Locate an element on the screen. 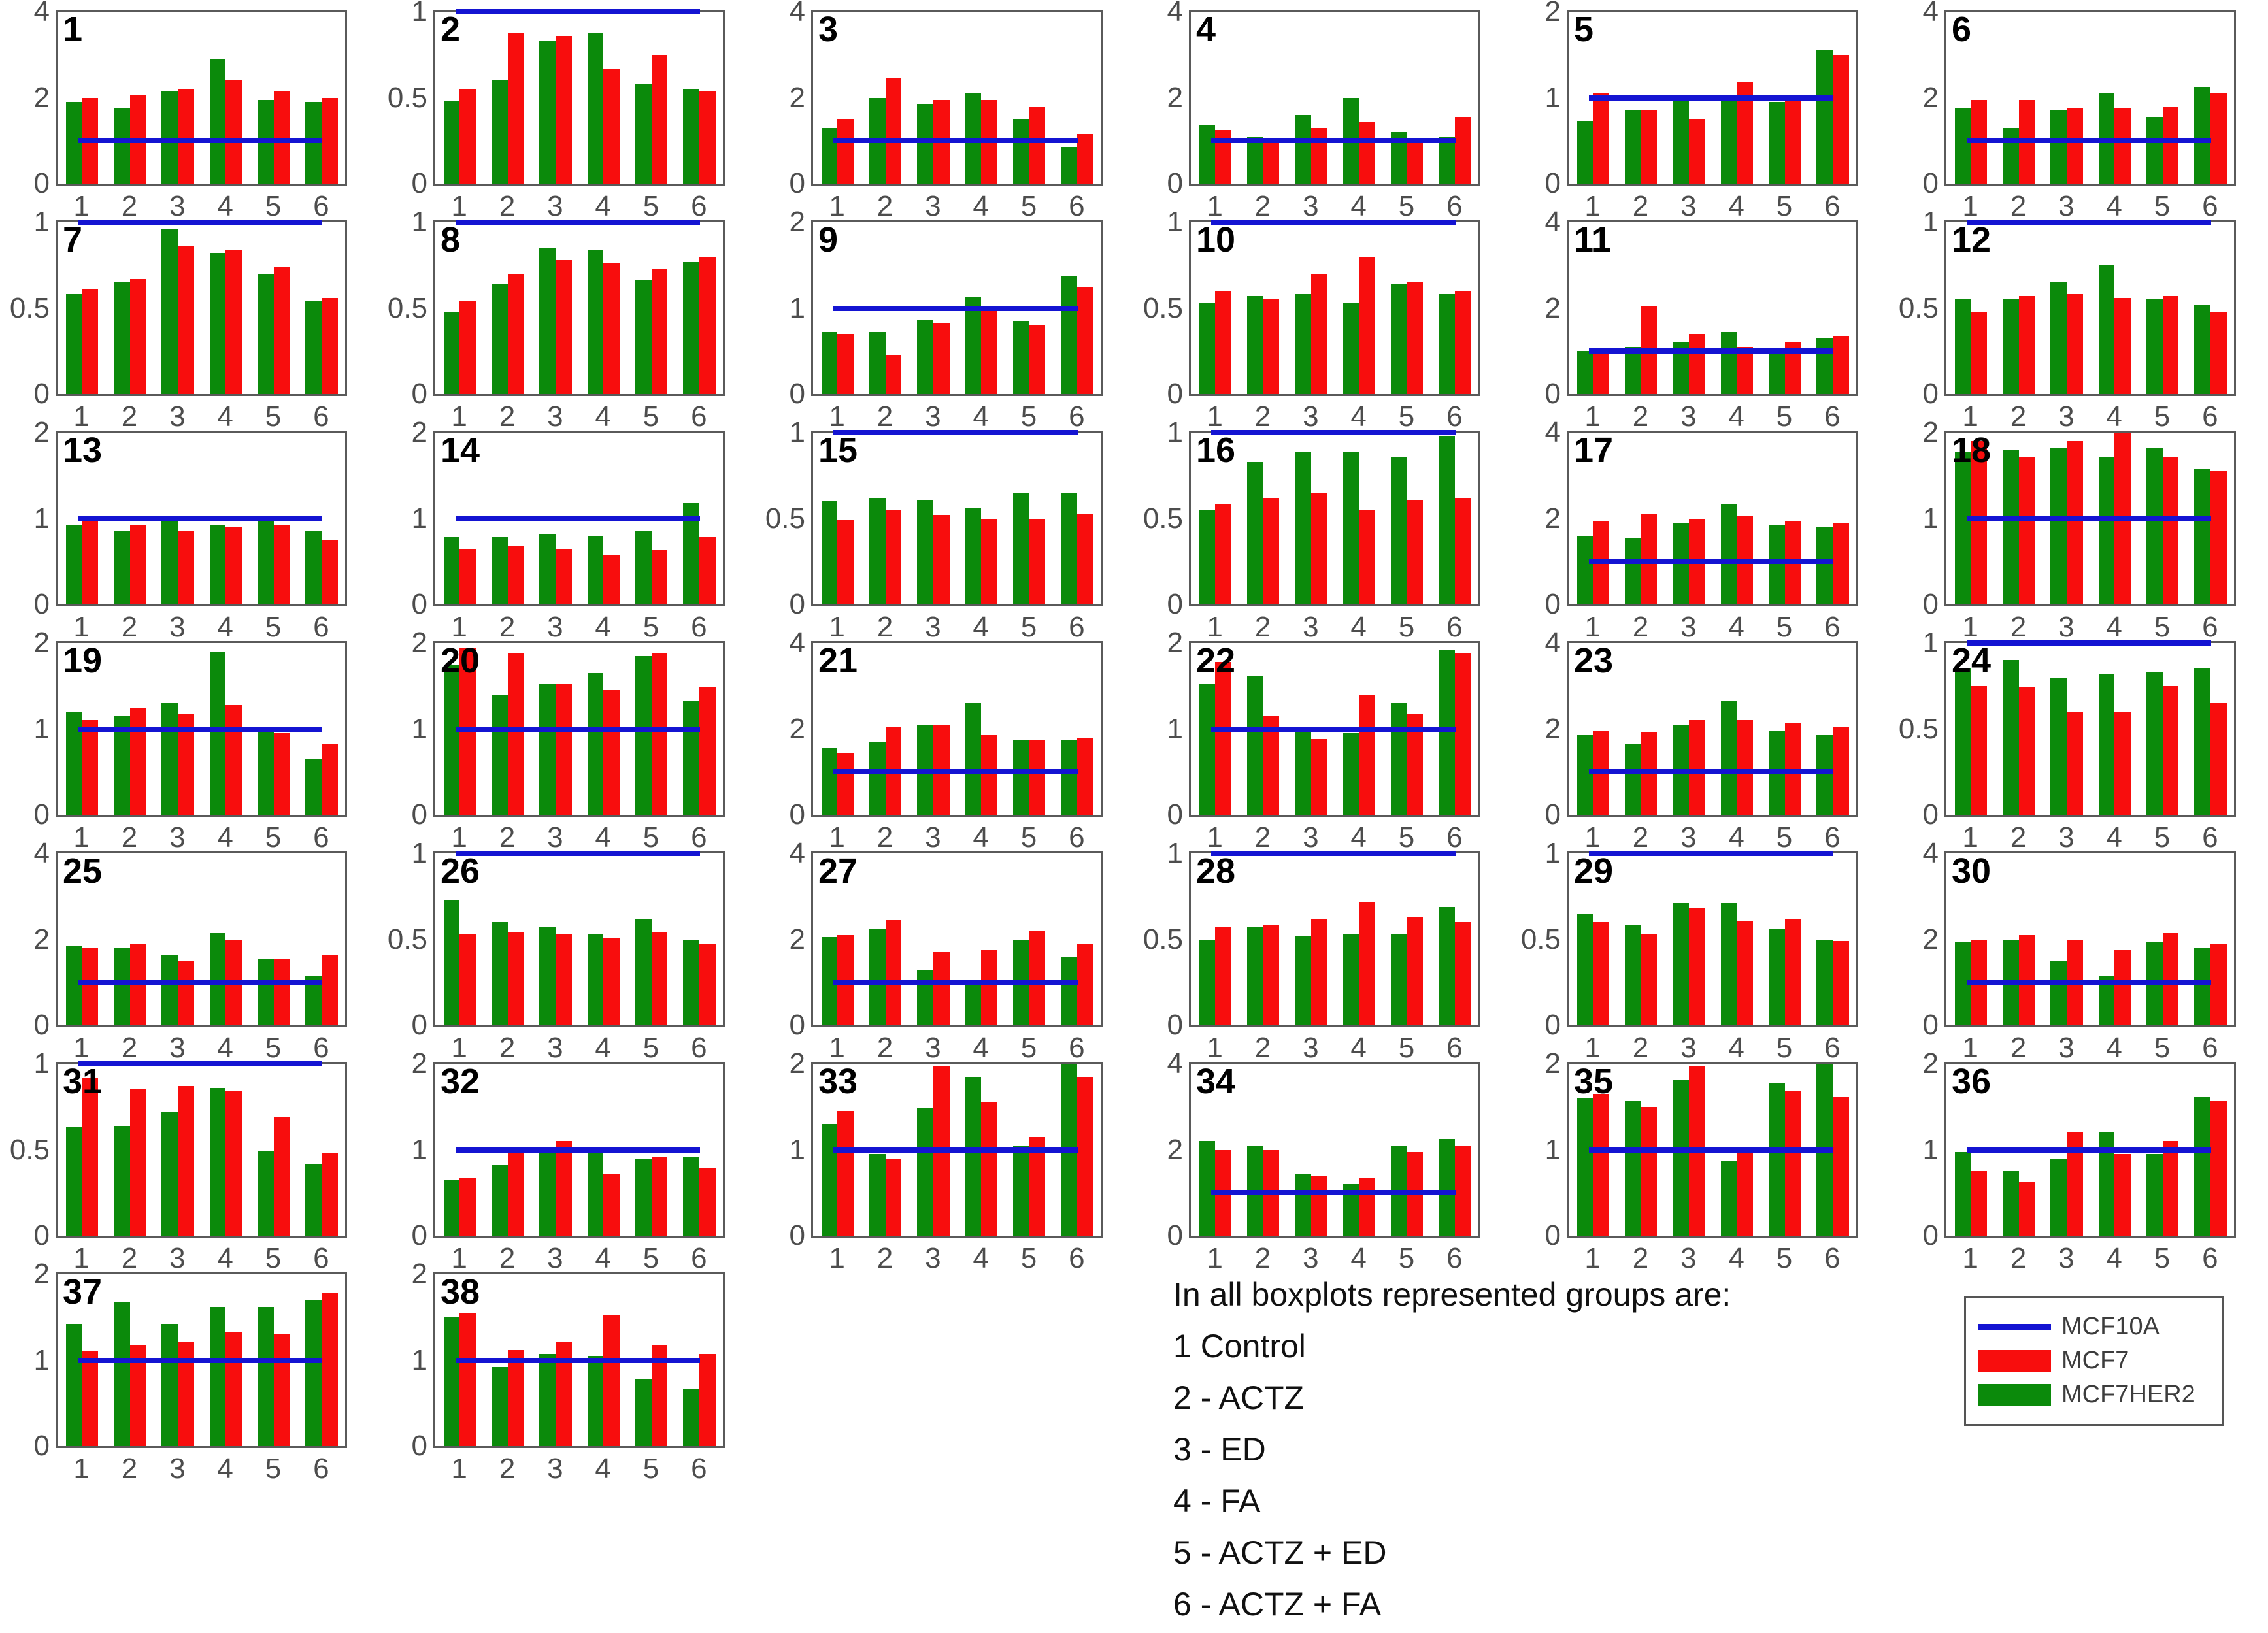 This screenshot has height=1633, width=2268. note-line-2: 2 - ACTZ is located at coordinates (1239, 1397).